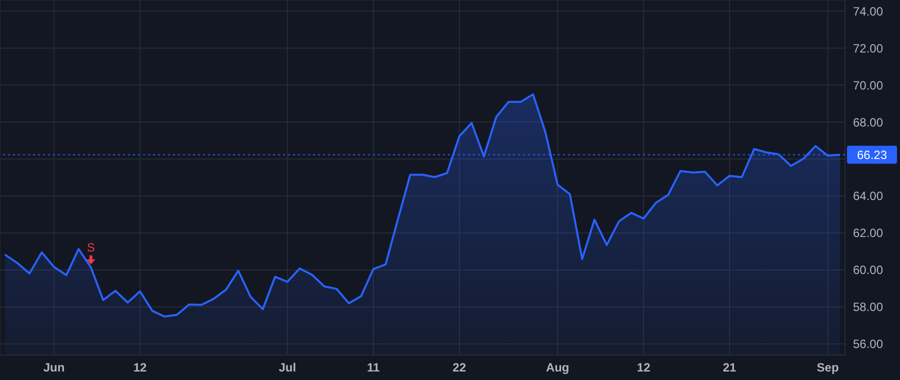 This screenshot has height=380, width=900. What do you see at coordinates (868, 122) in the screenshot?
I see `y-tick-label: 68.00` at bounding box center [868, 122].